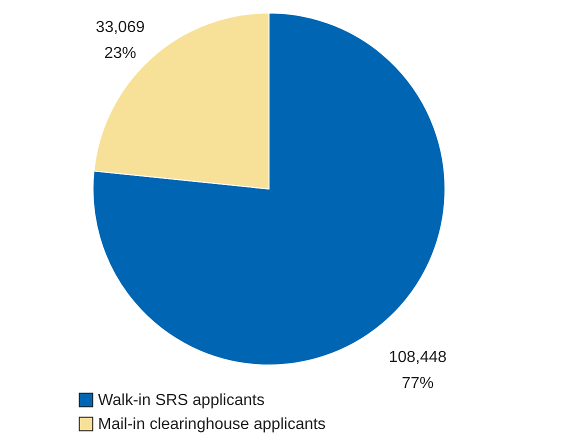 Image resolution: width=583 pixels, height=446 pixels. I want to click on data-label: 33,069 23%, so click(120, 40).